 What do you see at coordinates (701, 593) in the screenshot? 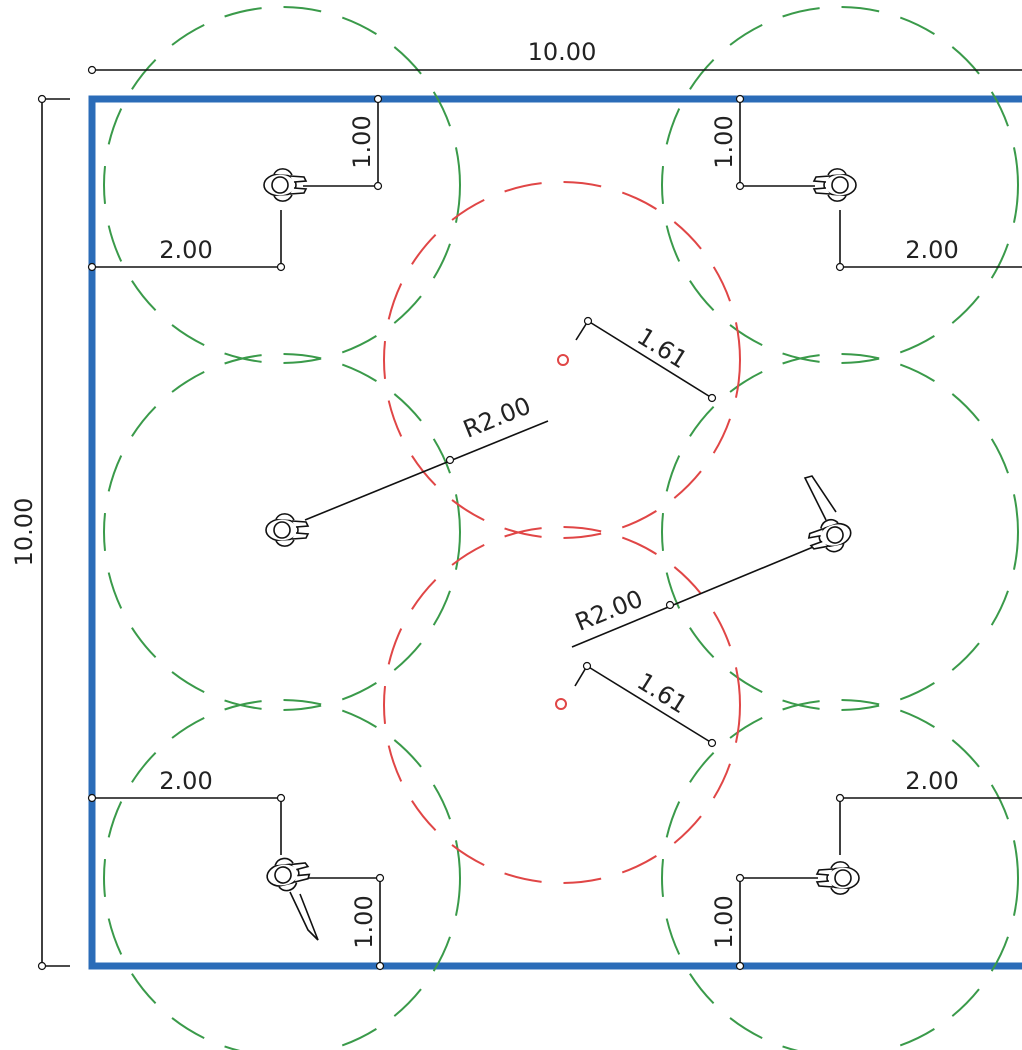
I see `radius-right: R2.00` at bounding box center [701, 593].